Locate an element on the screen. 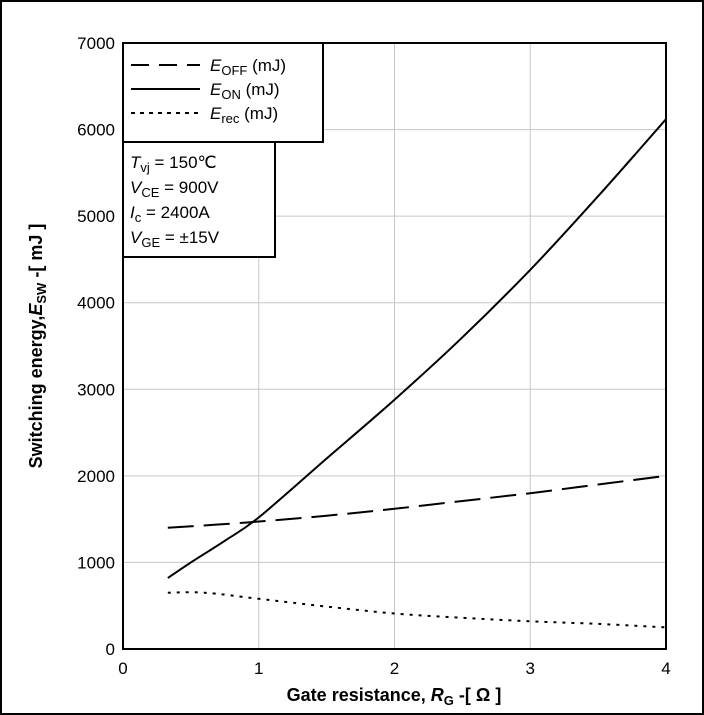 The height and width of the screenshot is (715, 704). y-axis-title-symbol: E is located at coordinates (36, 309).